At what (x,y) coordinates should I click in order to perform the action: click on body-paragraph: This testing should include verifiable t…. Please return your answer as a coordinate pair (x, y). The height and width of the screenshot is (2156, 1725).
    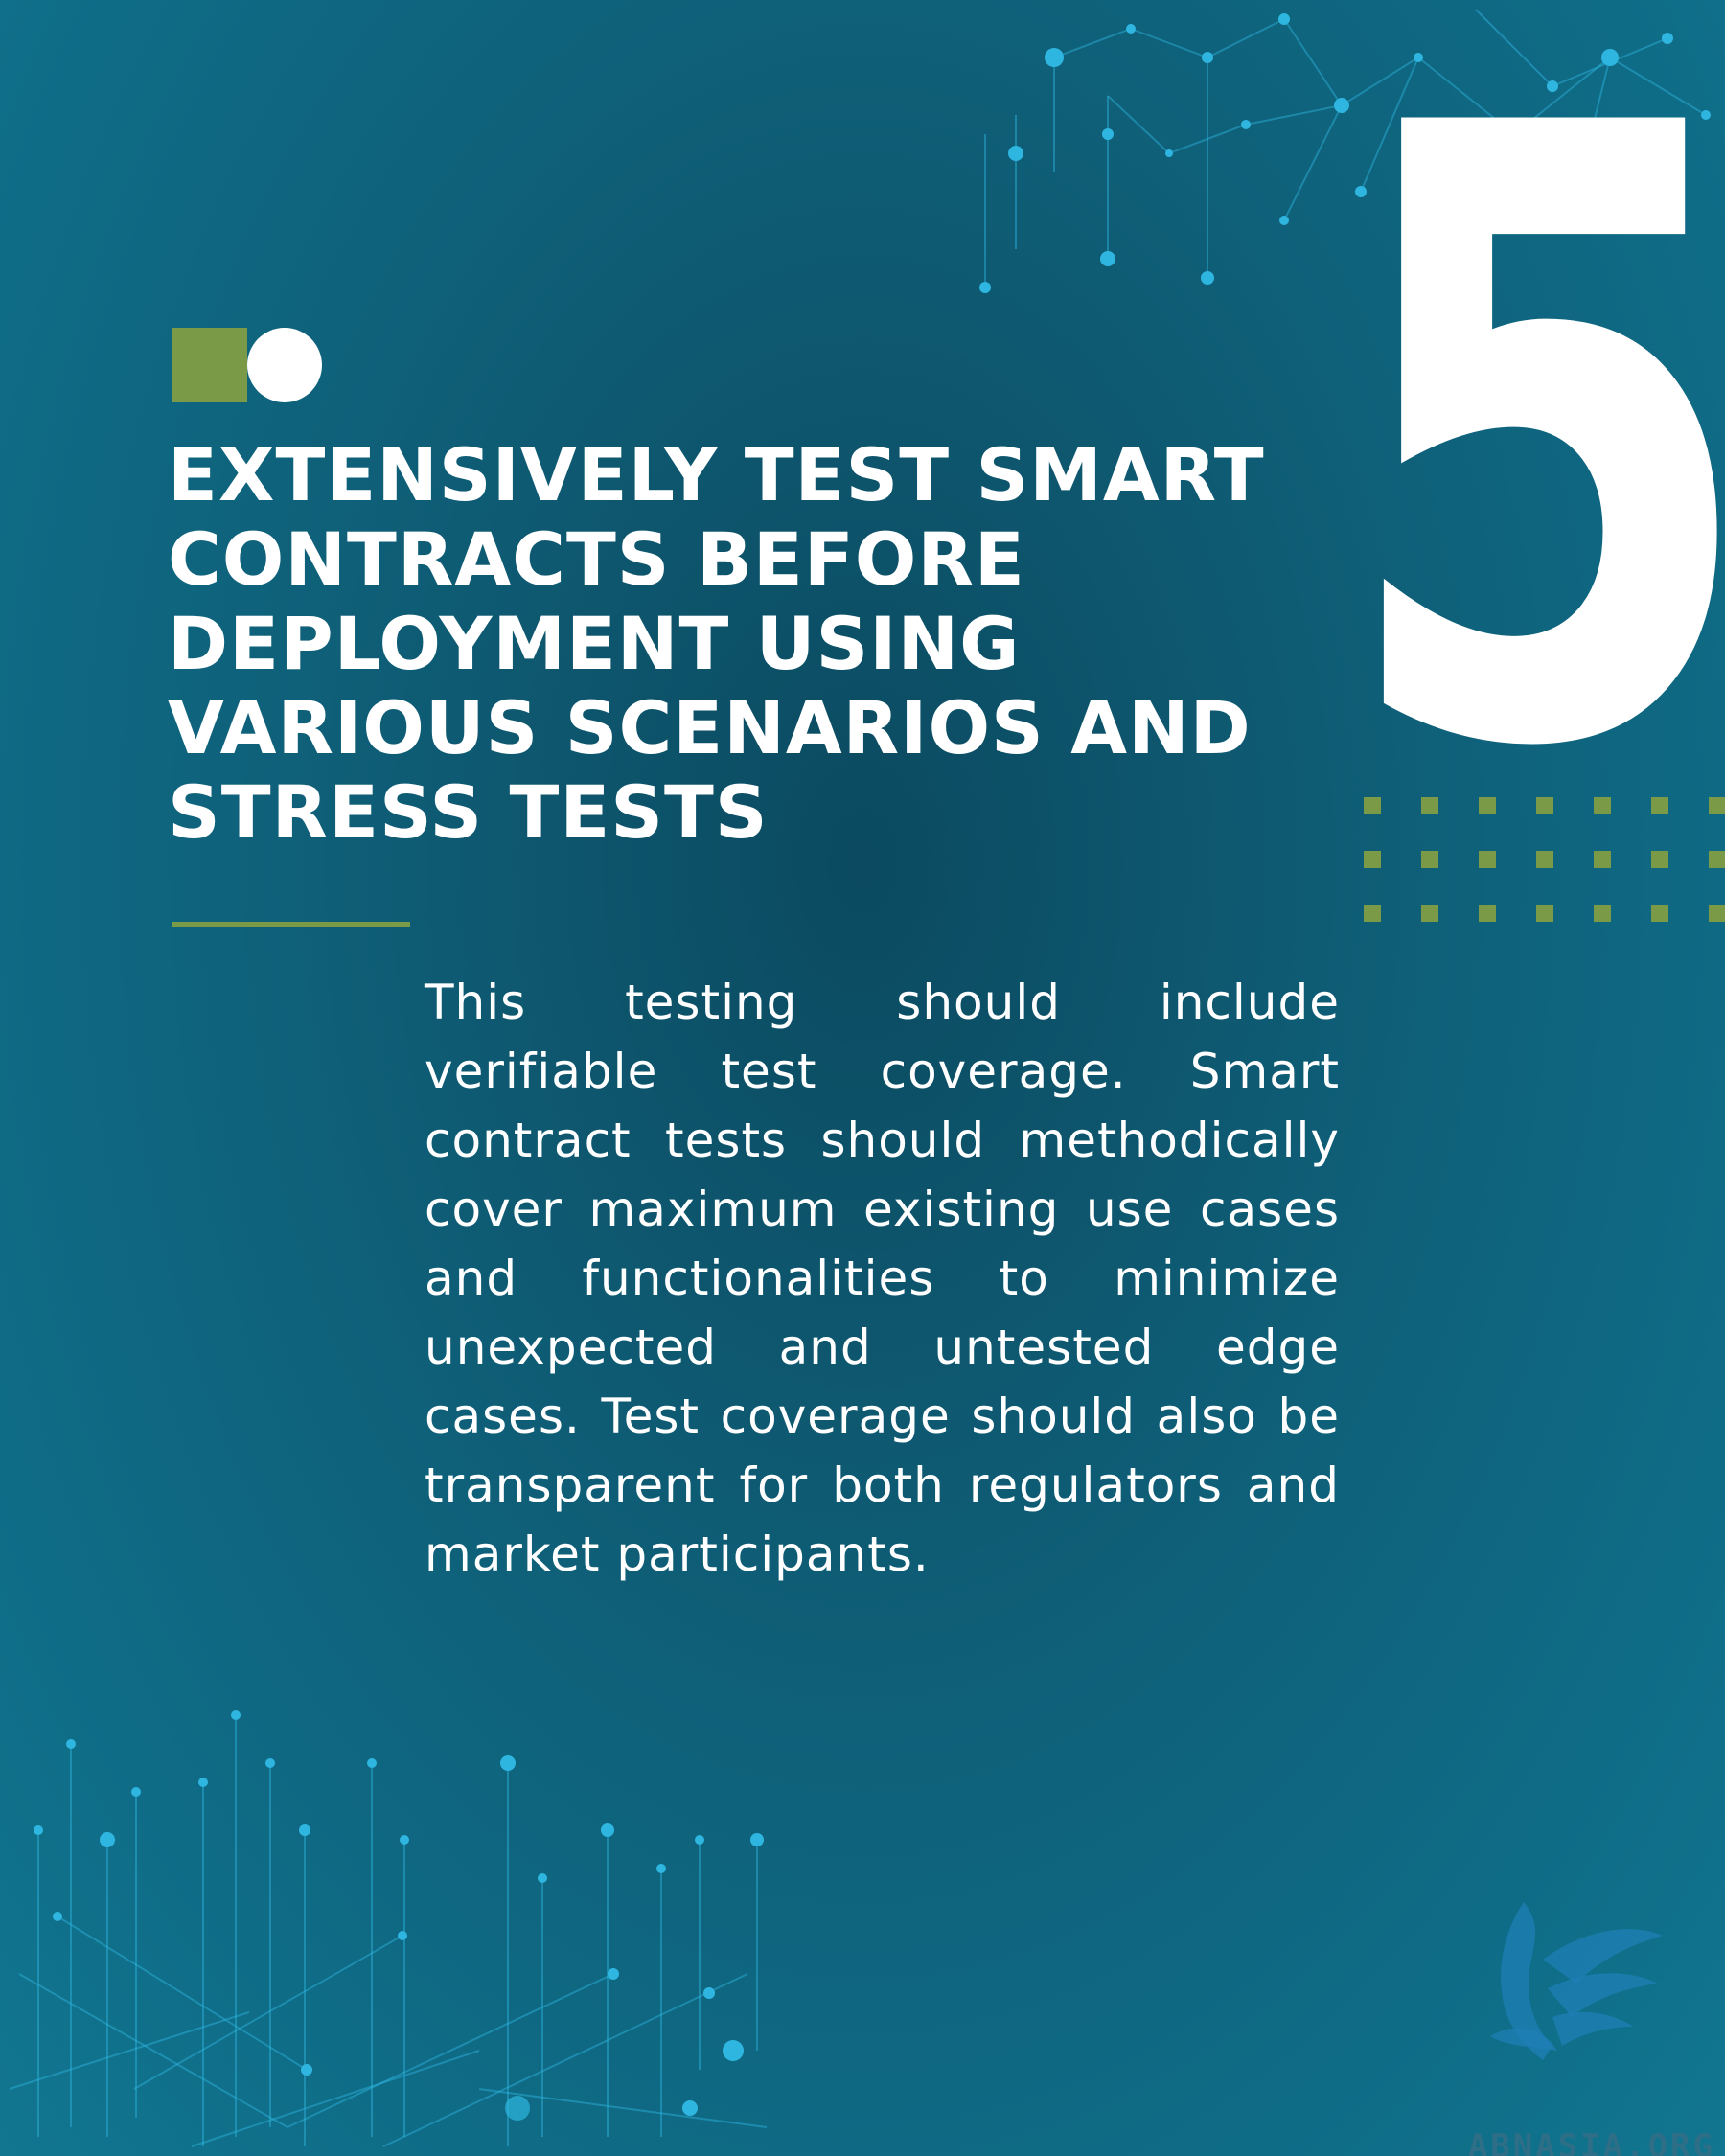
    Looking at the image, I should click on (882, 1278).